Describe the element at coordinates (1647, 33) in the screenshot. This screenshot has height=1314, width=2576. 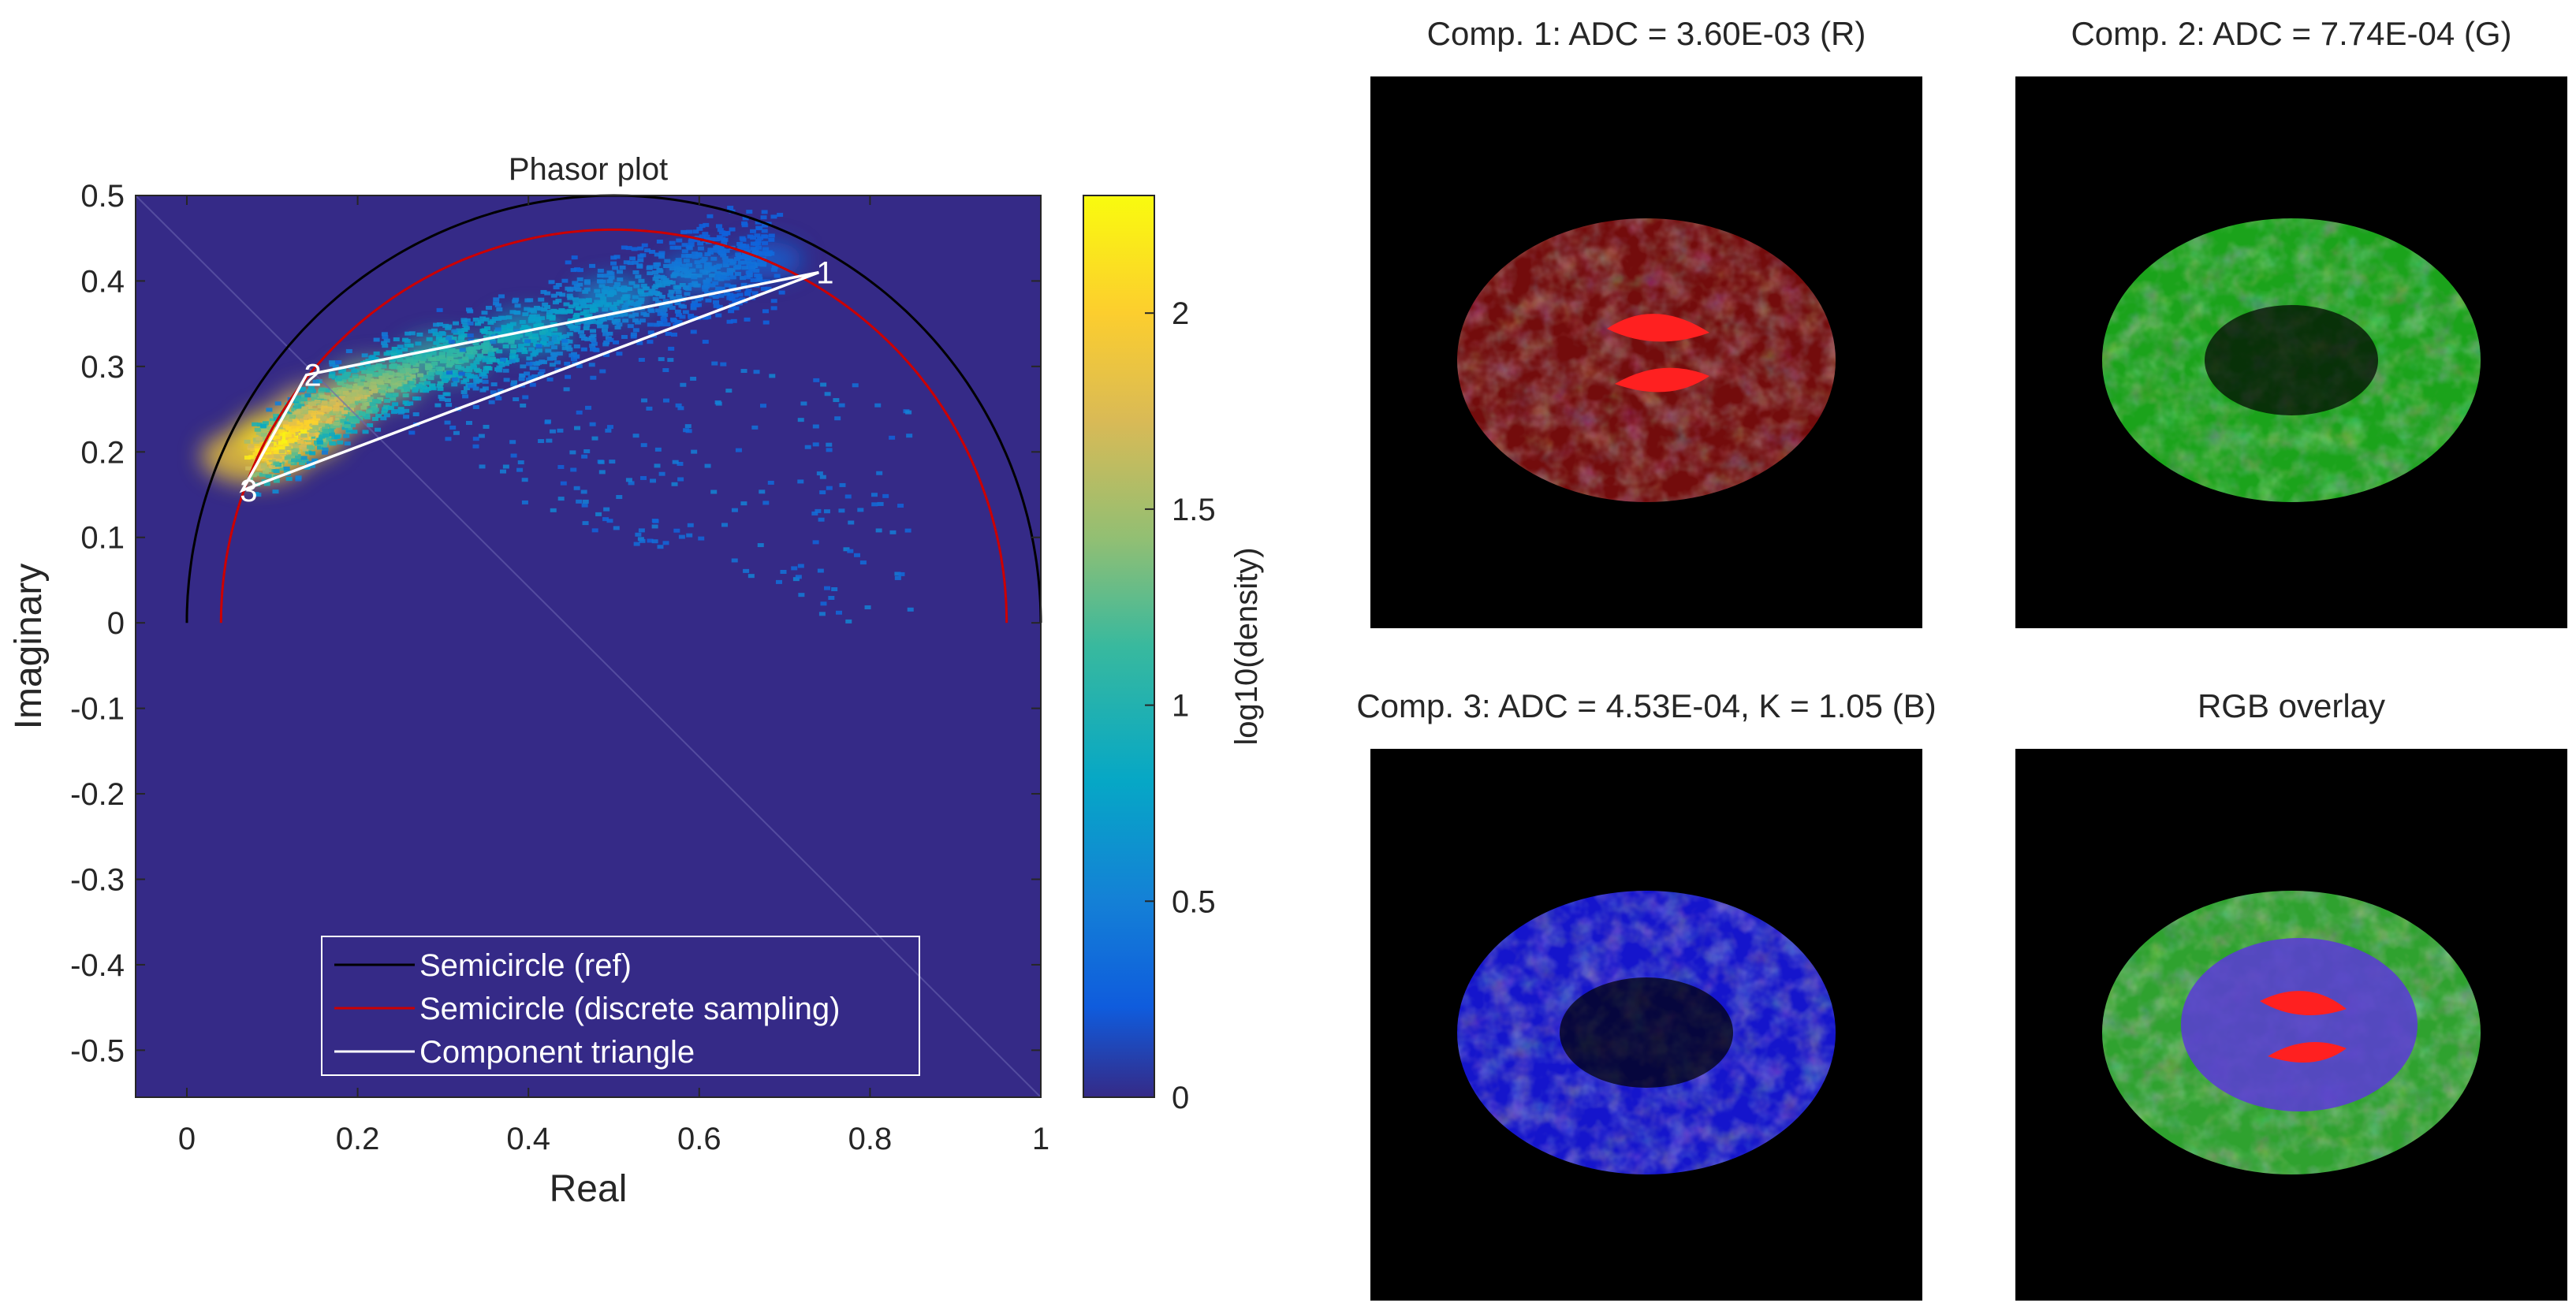
I see `panel-title: Comp. 1: ADC = 3.60E-03 (R)` at that location.